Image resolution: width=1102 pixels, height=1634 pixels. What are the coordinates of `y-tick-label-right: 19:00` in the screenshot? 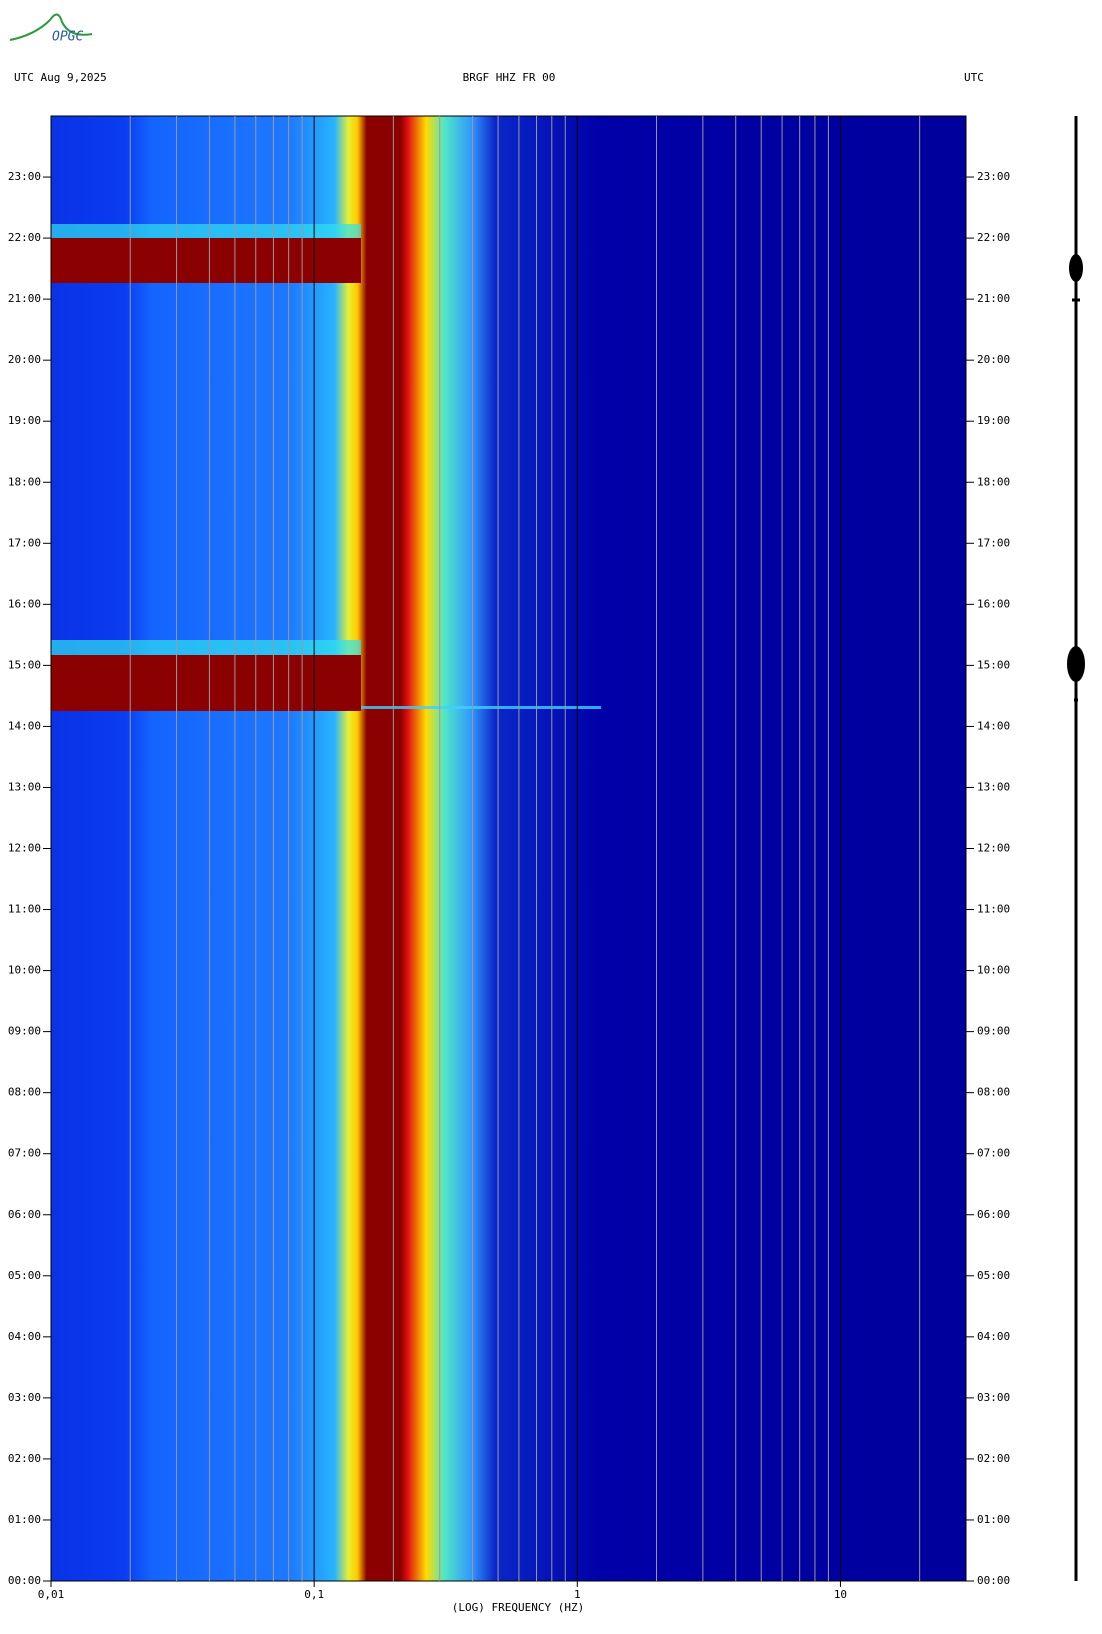 It's located at (993, 420).